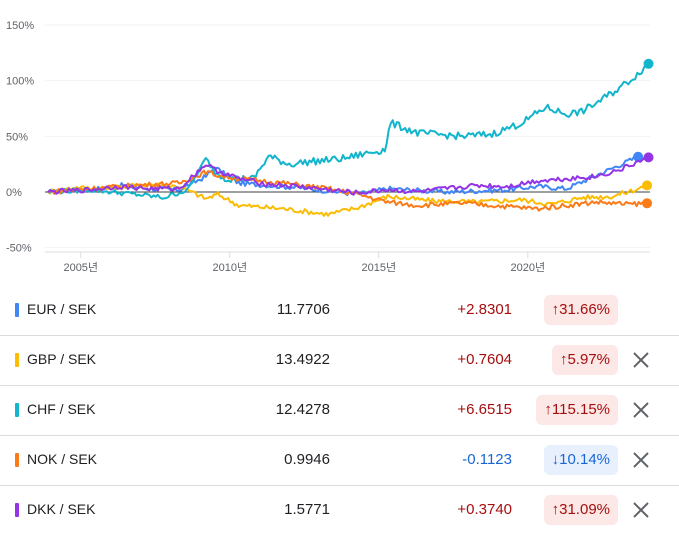 The image size is (679, 535). Describe the element at coordinates (584, 459) in the screenshot. I see `percent-change-value: 10.14%` at that location.